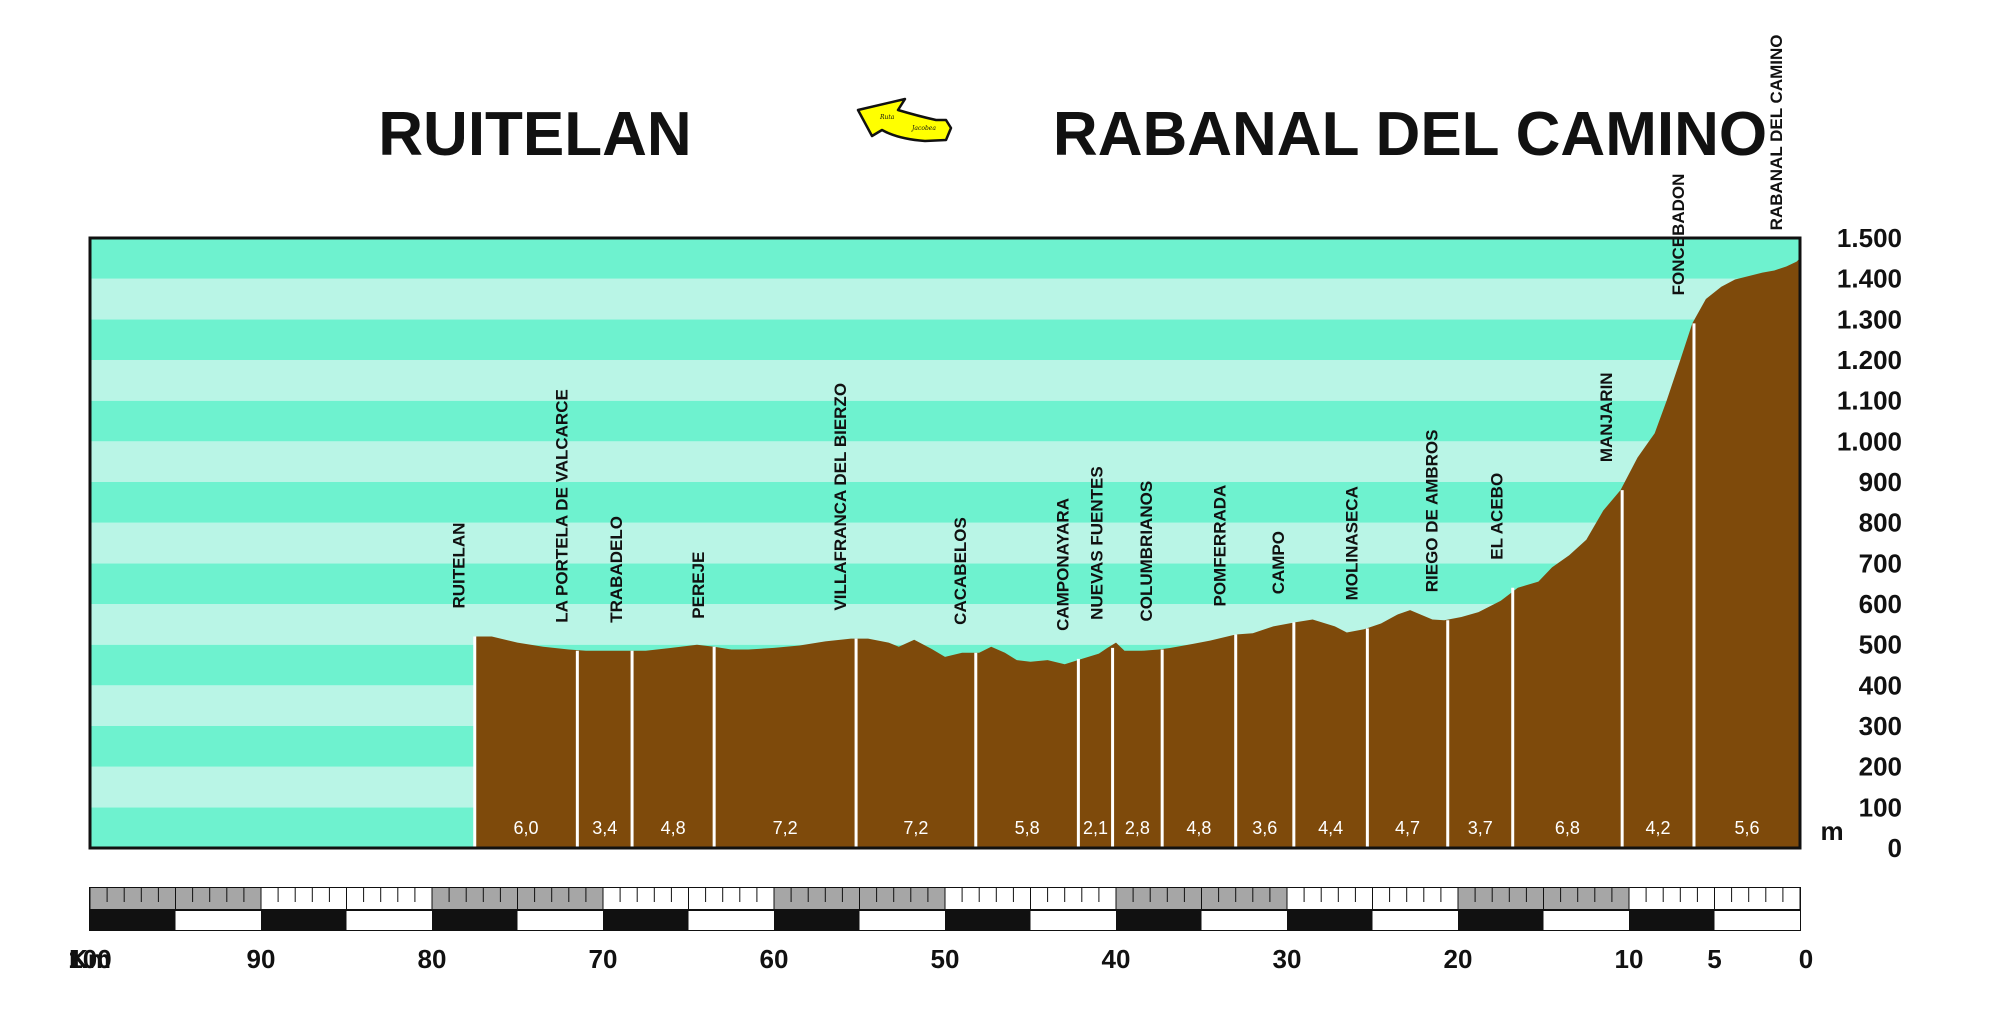 Image resolution: width=2000 pixels, height=1012 pixels. I want to click on y-tick-label-6: 600, so click(1880, 604).